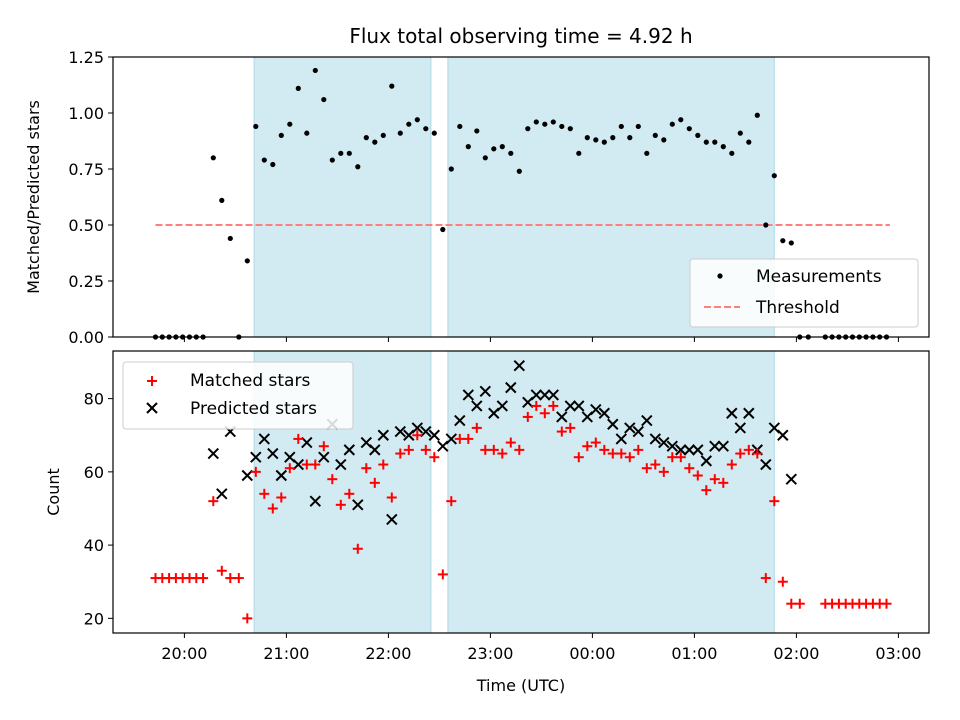 The width and height of the screenshot is (960, 720). I want to click on xtick-label: 22:00, so click(388, 653).